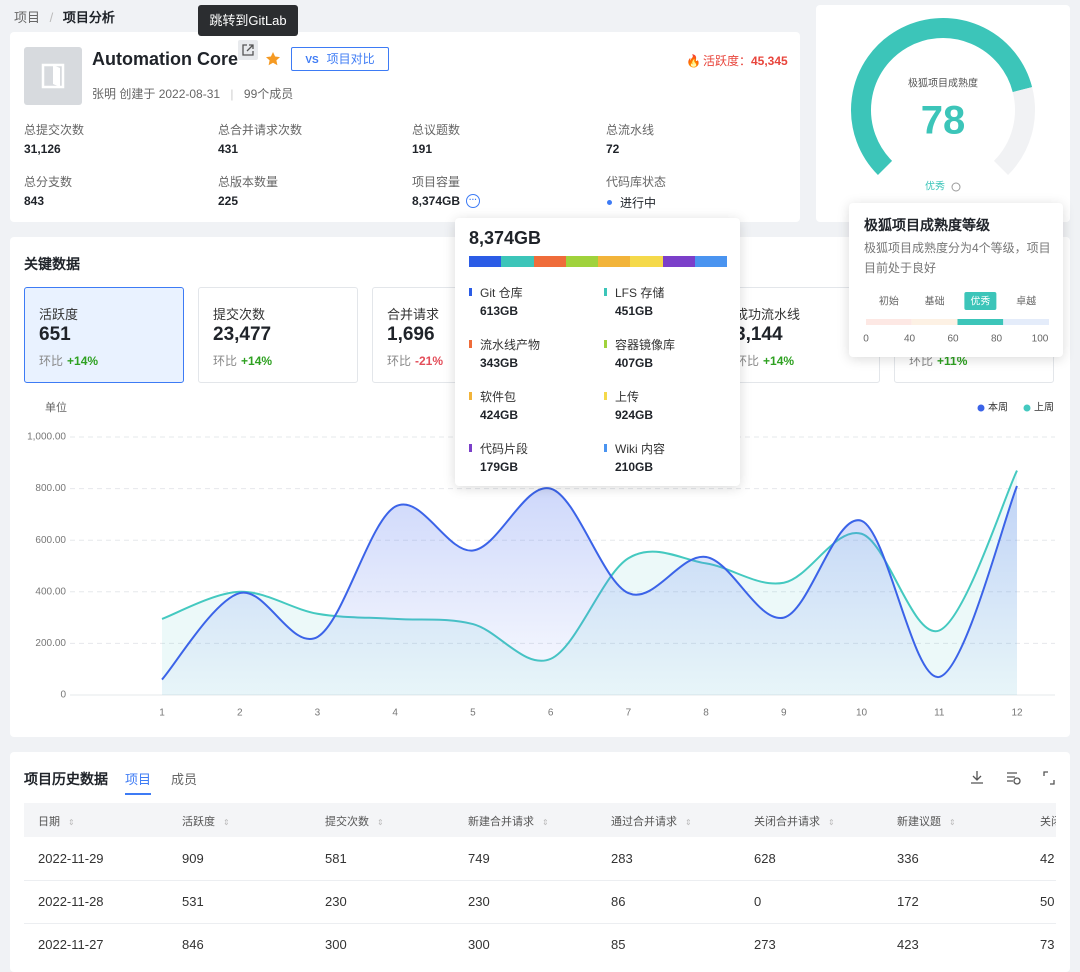  What do you see at coordinates (908, 944) in the screenshot?
I see `table-cell: 423` at bounding box center [908, 944].